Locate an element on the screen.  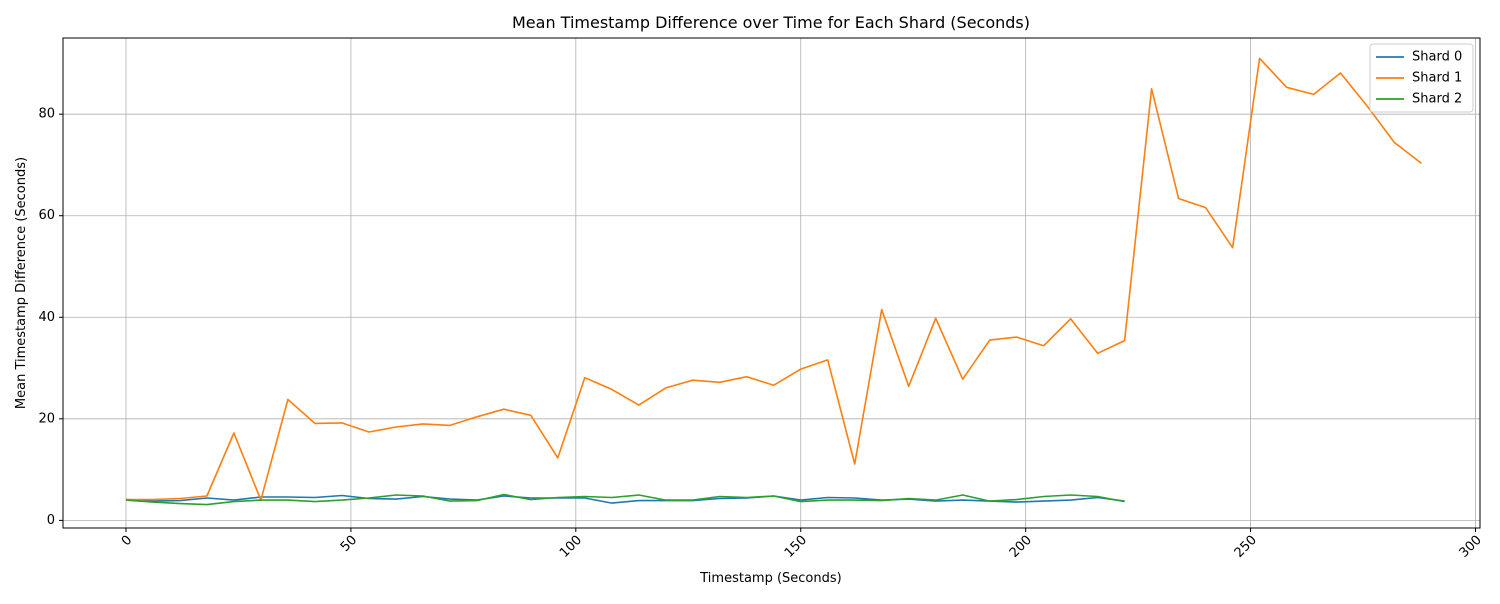
y-tick-label: 60 is located at coordinates (46, 215).